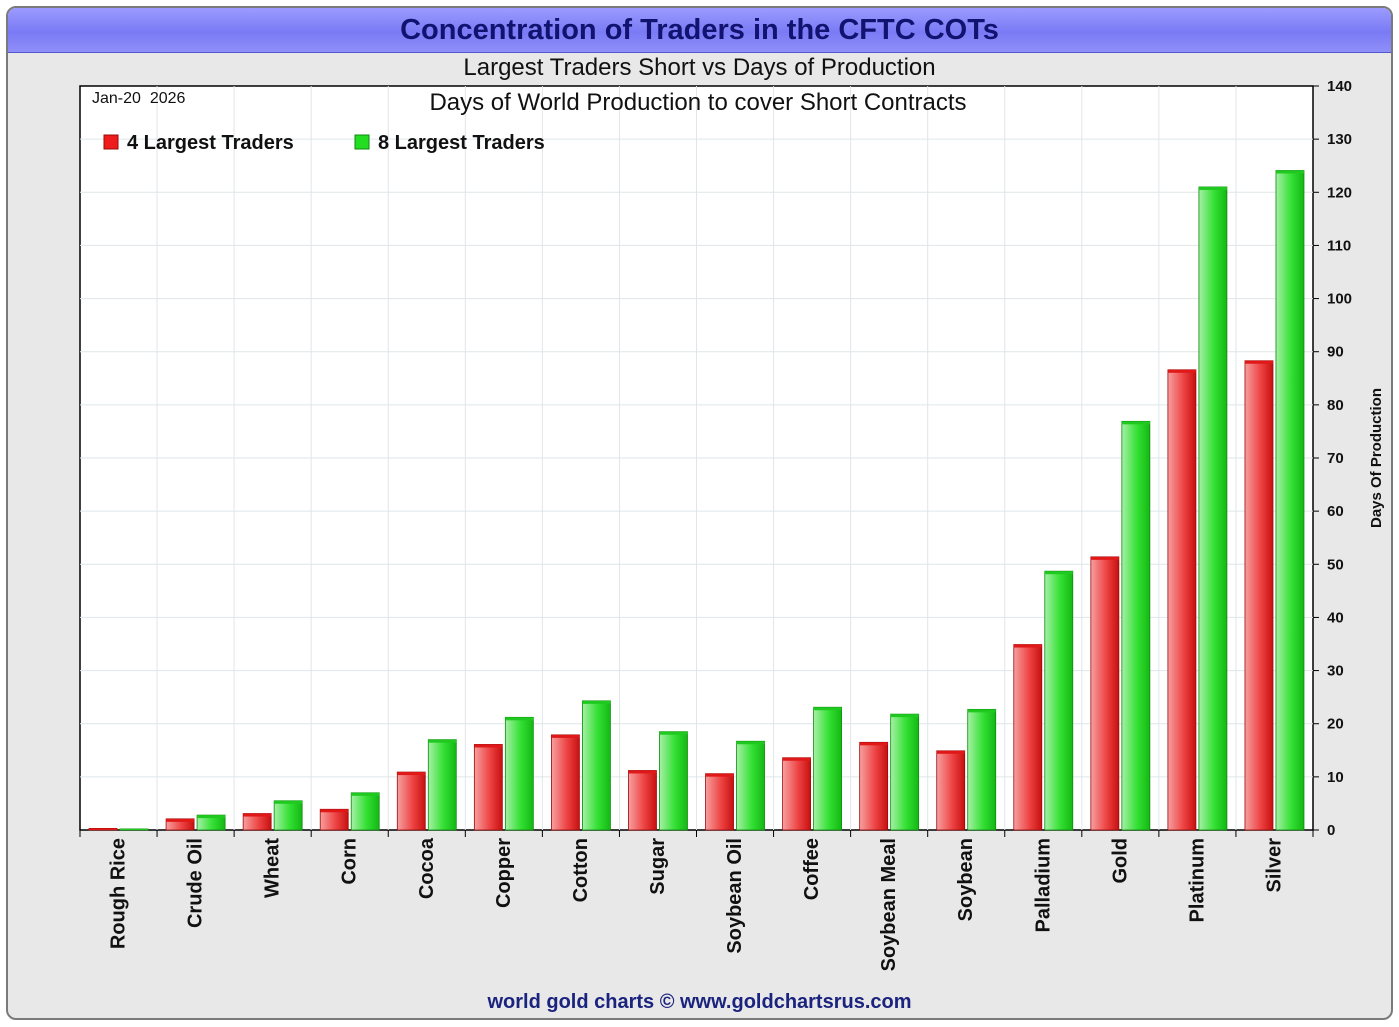 The width and height of the screenshot is (1399, 1027). Describe the element at coordinates (889, 904) in the screenshot. I see `x-category-label: Soybean Meal` at that location.